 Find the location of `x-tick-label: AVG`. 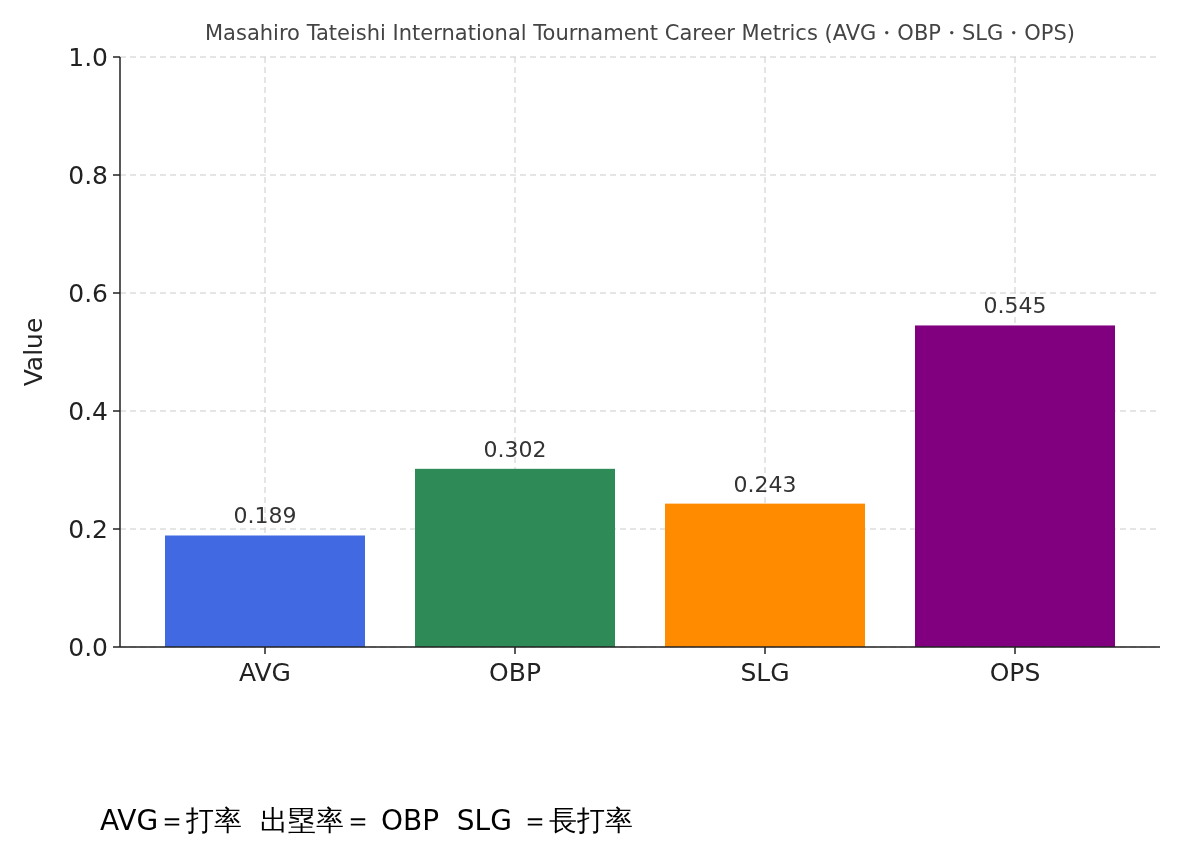

x-tick-label: AVG is located at coordinates (265, 672).